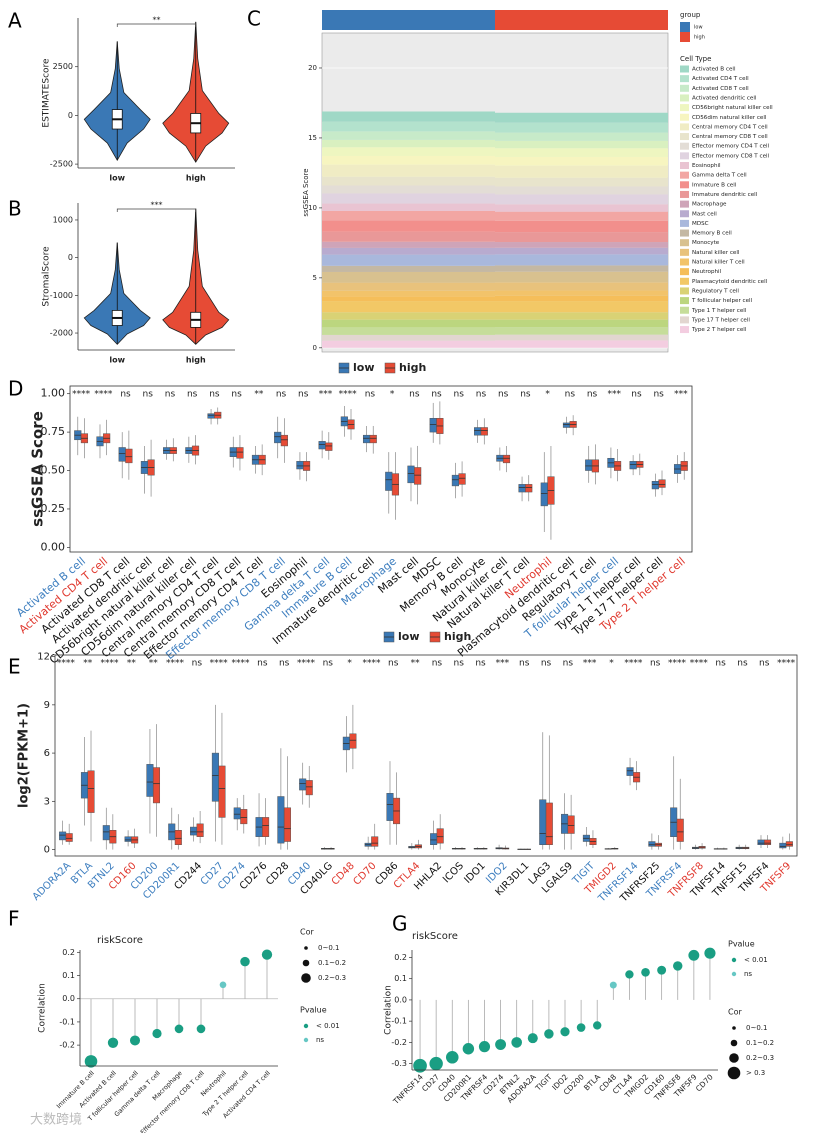  Describe the element at coordinates (400, 978) in the screenshot. I see `y-tick-label: 0.1` at that location.